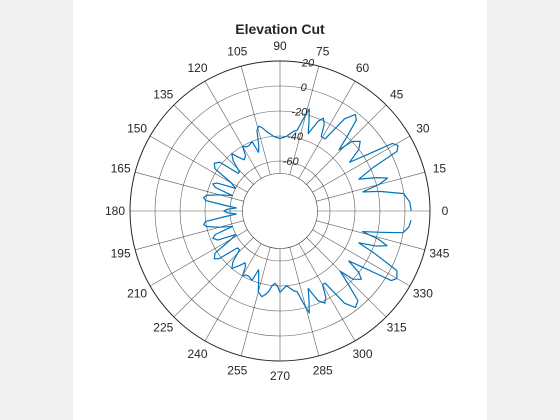 The width and height of the screenshot is (560, 420). I want to click on r-tick-label: -40, so click(295, 137).